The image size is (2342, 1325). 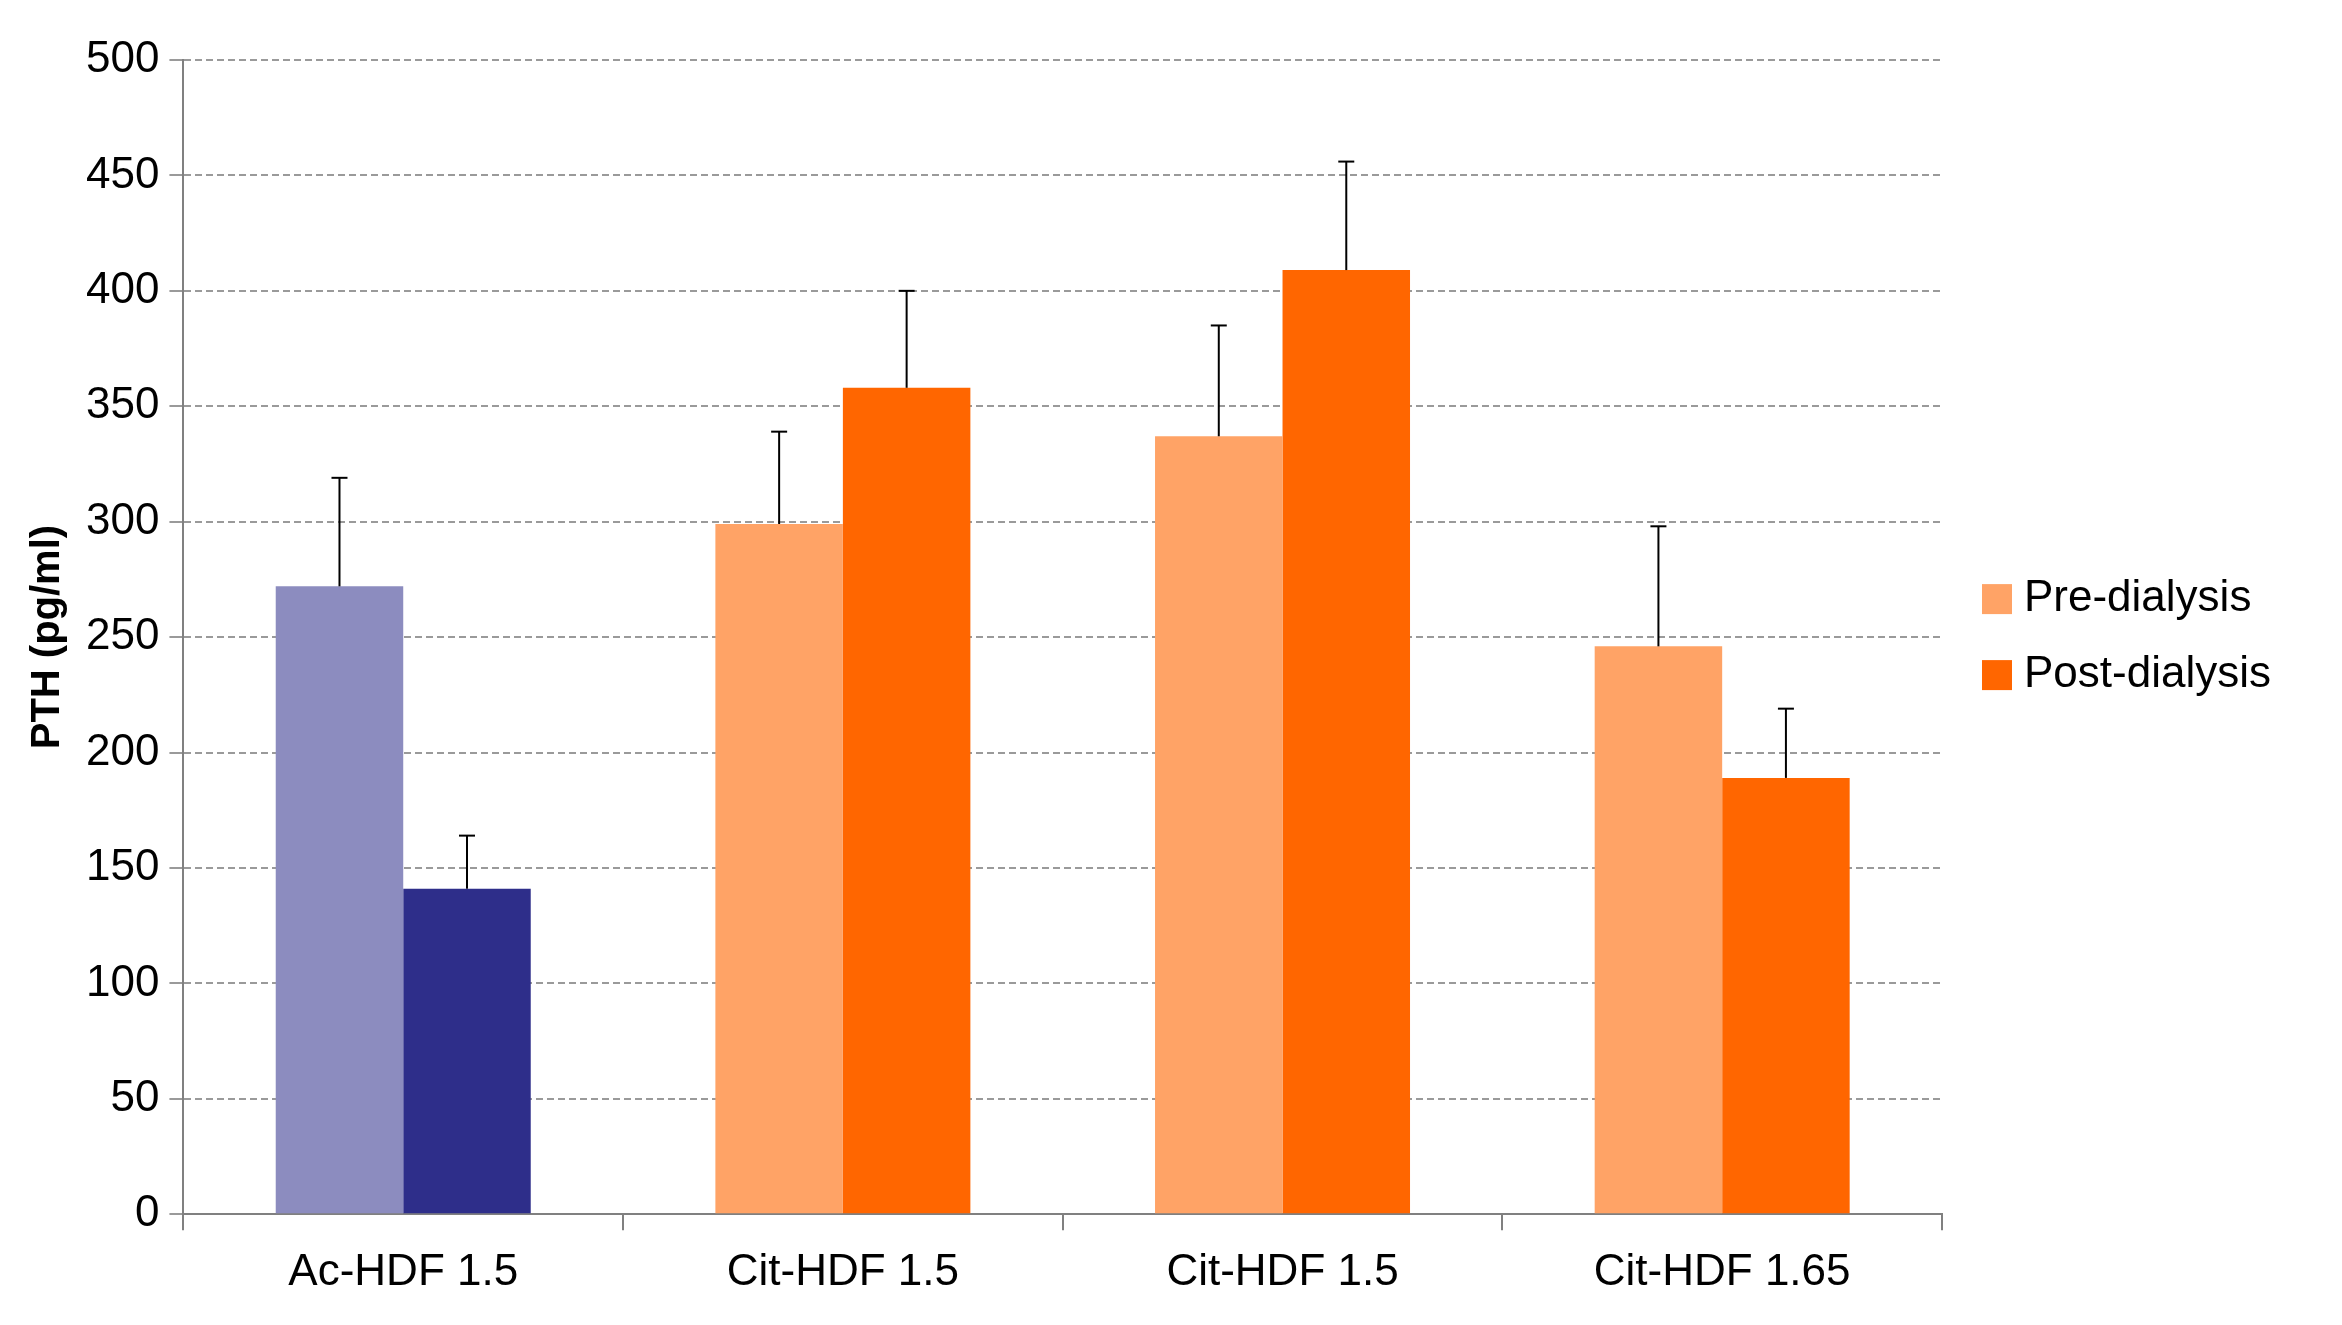 What do you see at coordinates (122, 57) in the screenshot?
I see `y-tick-label: 500` at bounding box center [122, 57].